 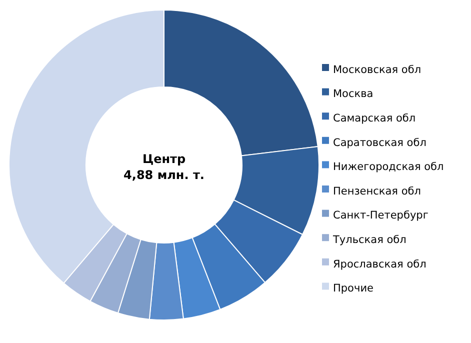 I want to click on legend-label: Самарская обл, so click(x=374, y=118).